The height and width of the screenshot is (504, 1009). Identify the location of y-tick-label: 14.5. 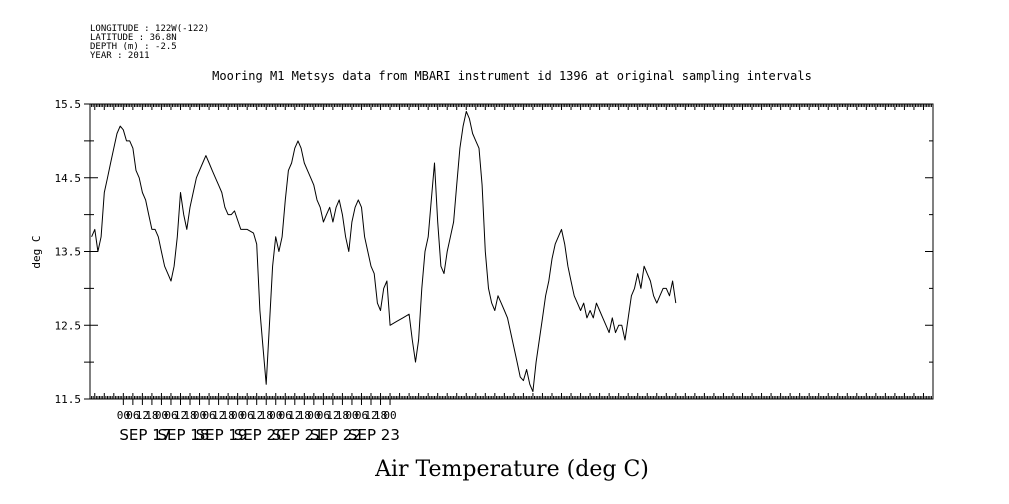
(68, 178).